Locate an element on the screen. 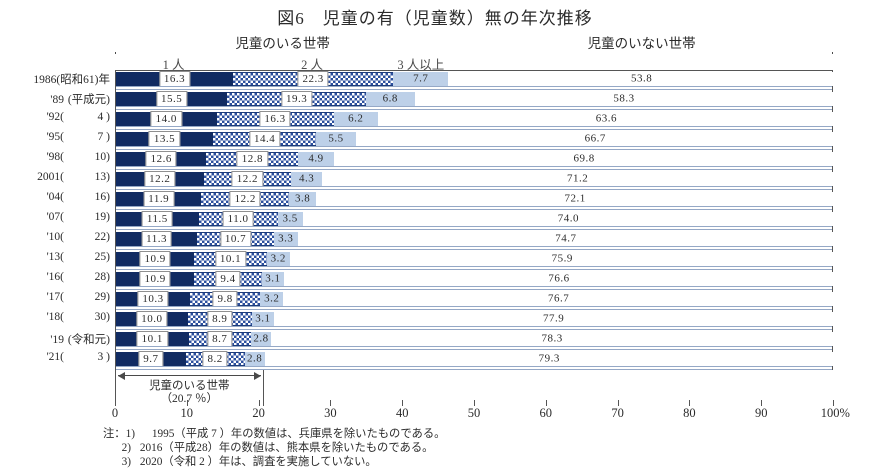 The width and height of the screenshot is (870, 468). year-label-era: (平成元) is located at coordinates (88, 100).